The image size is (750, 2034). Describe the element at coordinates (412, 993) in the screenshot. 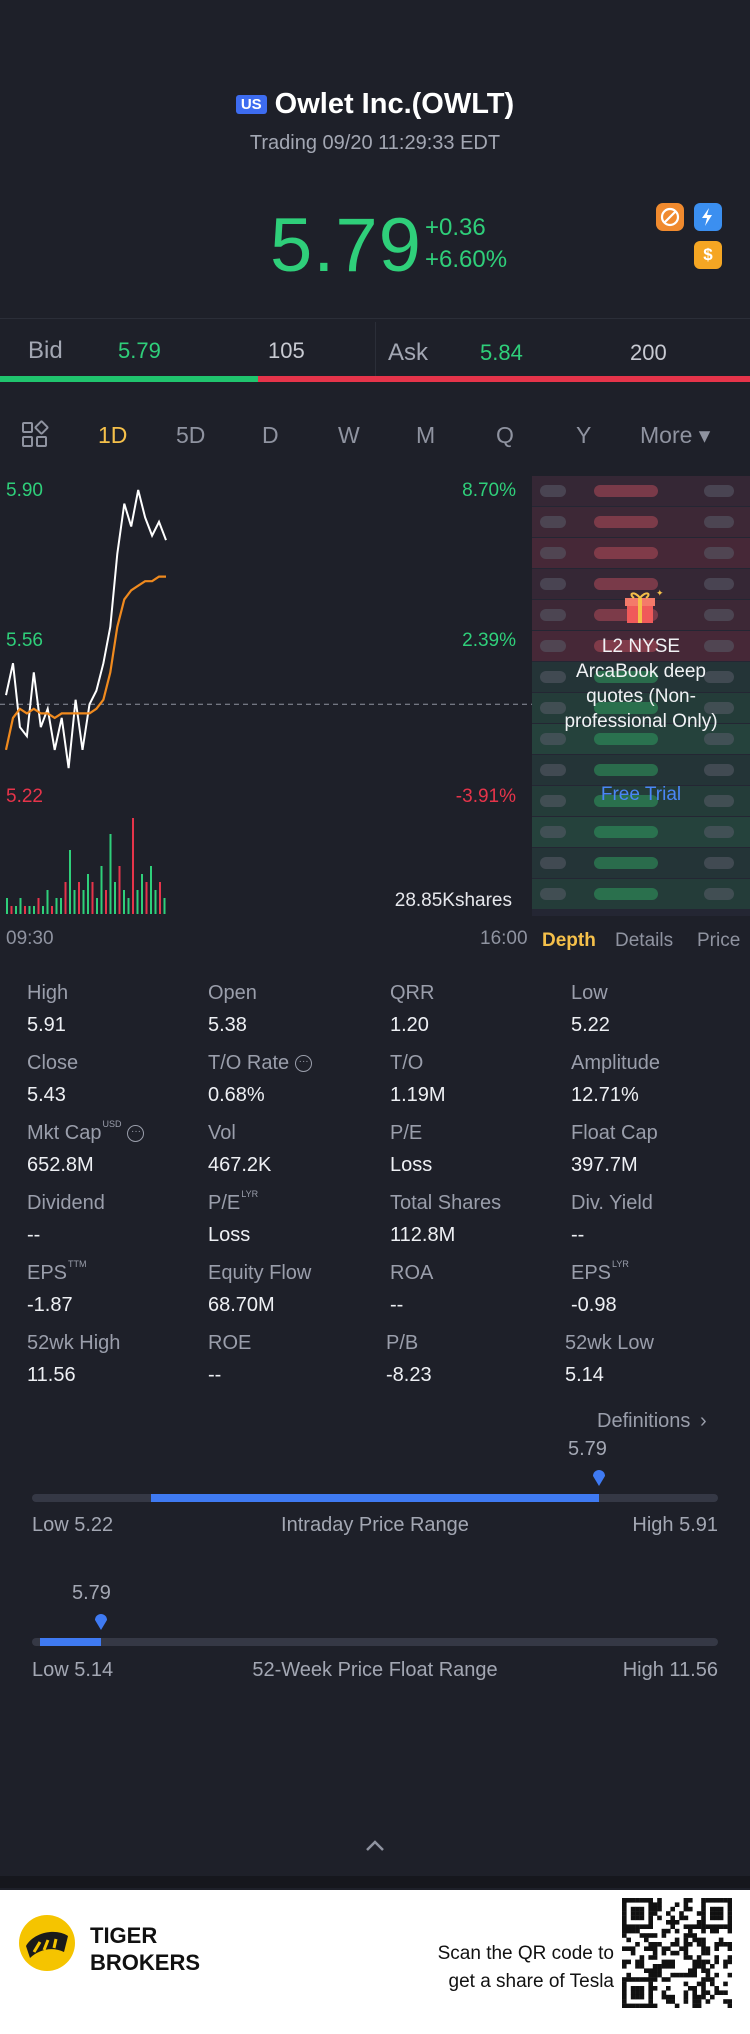

I see `stat-label-qrr: QRR` at that location.